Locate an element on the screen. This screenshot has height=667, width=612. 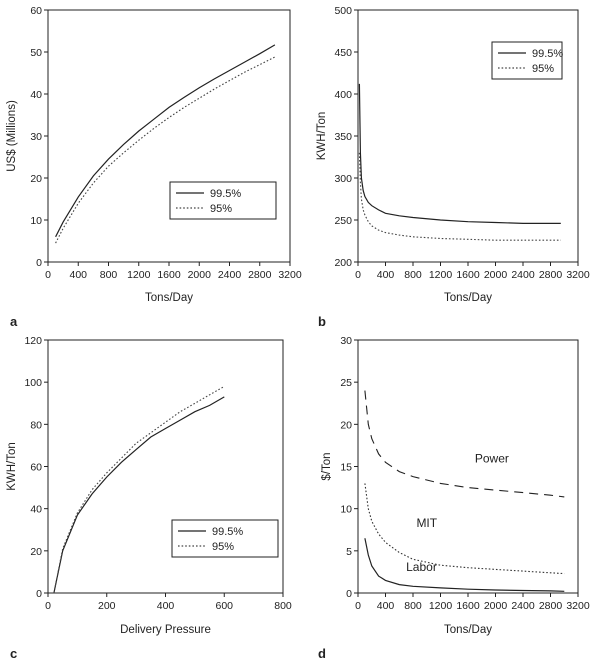
panel-letter: c is located at coordinates (13, 653).